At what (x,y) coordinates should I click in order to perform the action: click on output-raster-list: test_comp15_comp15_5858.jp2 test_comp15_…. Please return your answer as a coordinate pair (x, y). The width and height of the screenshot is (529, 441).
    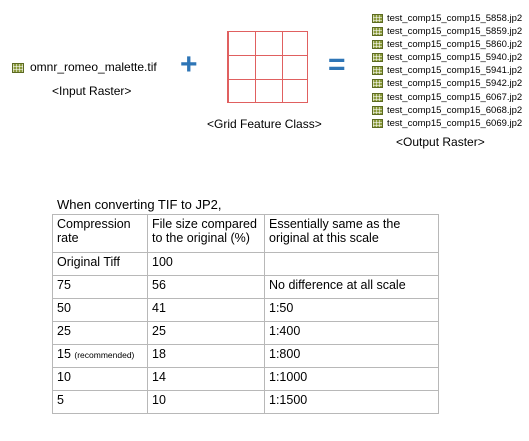
    Looking at the image, I should click on (447, 71).